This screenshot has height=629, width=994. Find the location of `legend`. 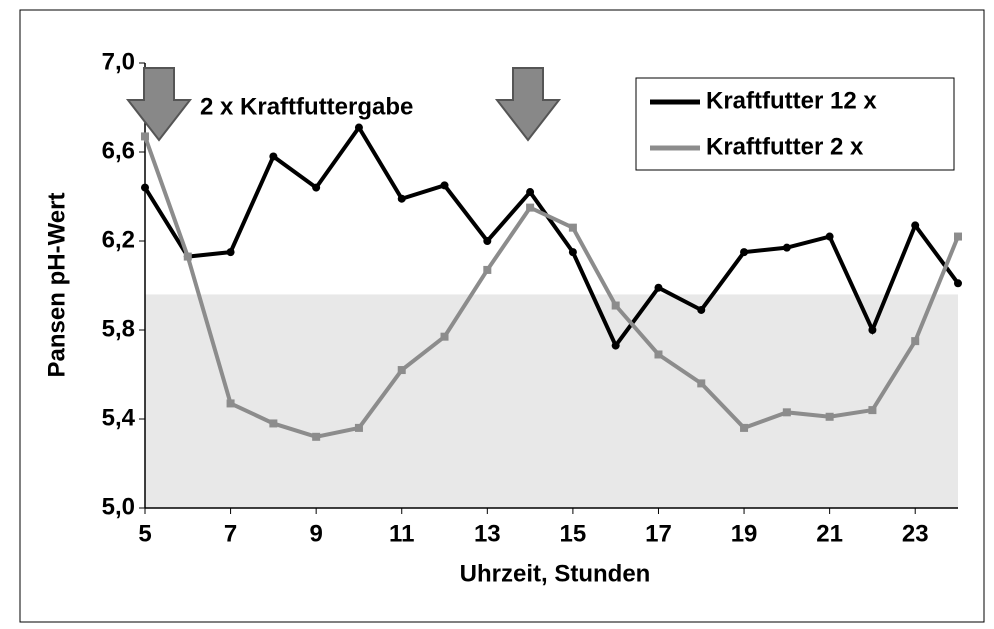

legend is located at coordinates (795, 124).